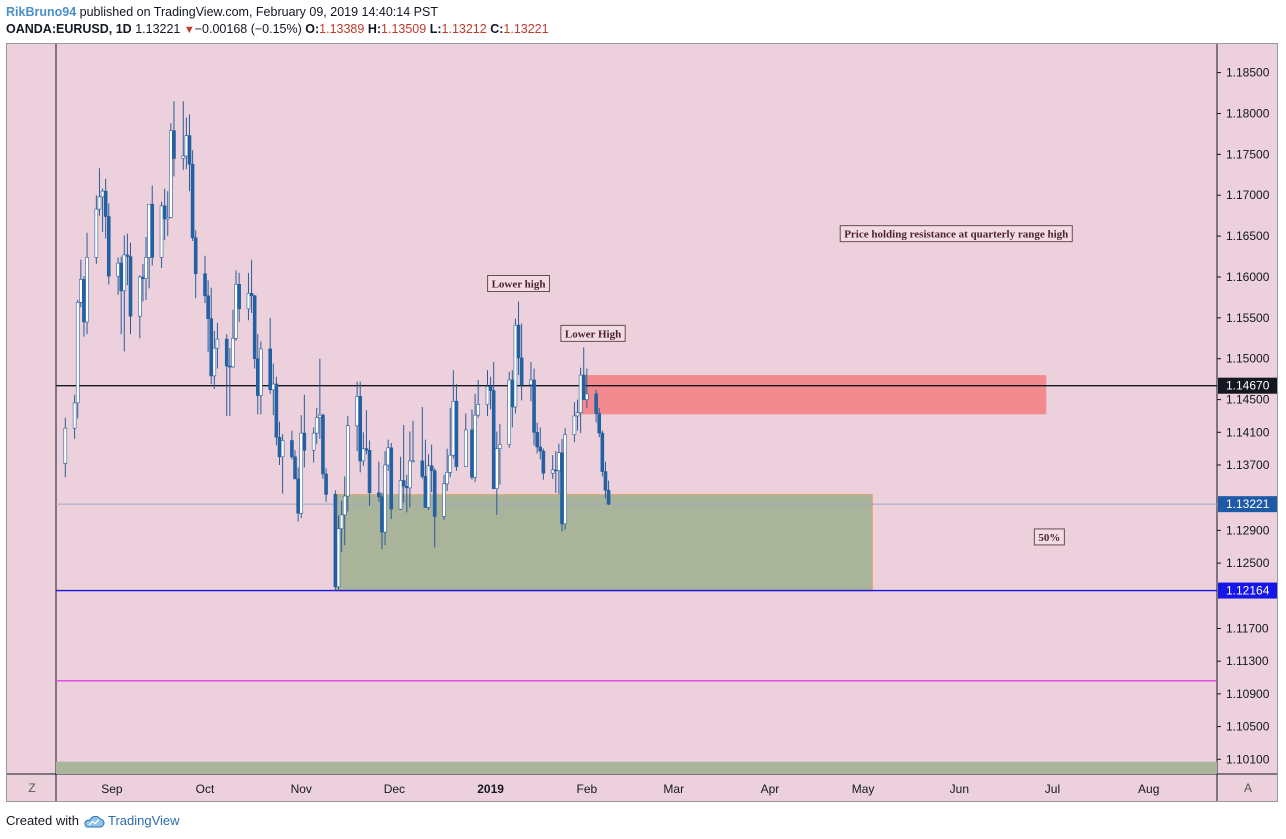 This screenshot has width=1286, height=839. I want to click on y-tick-label: 1.16000, so click(1248, 277).